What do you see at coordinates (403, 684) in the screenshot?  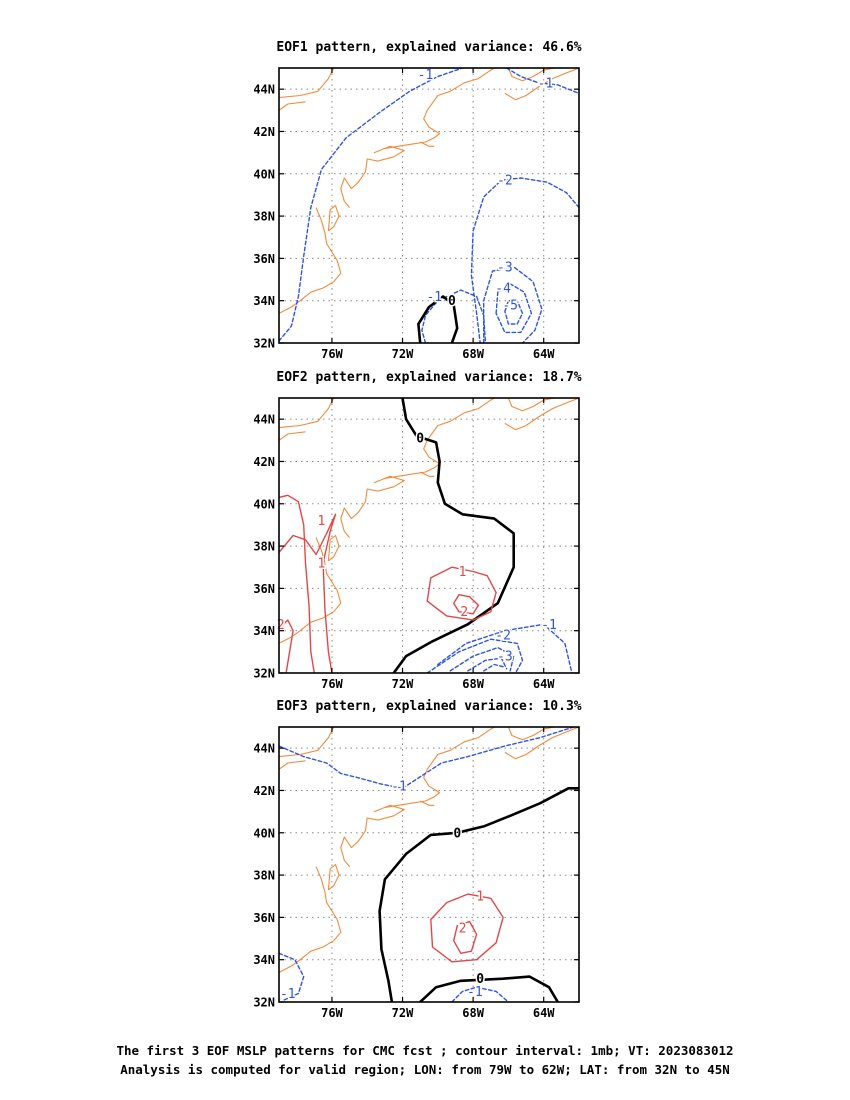 I see `x-tick-label: 72W` at bounding box center [403, 684].